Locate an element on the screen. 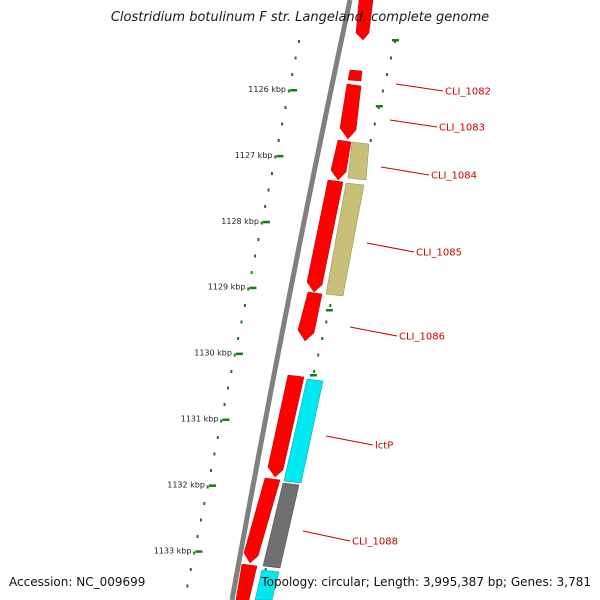 This screenshot has width=600, height=600. gene-lctp-reverse is located at coordinates (303, 431).